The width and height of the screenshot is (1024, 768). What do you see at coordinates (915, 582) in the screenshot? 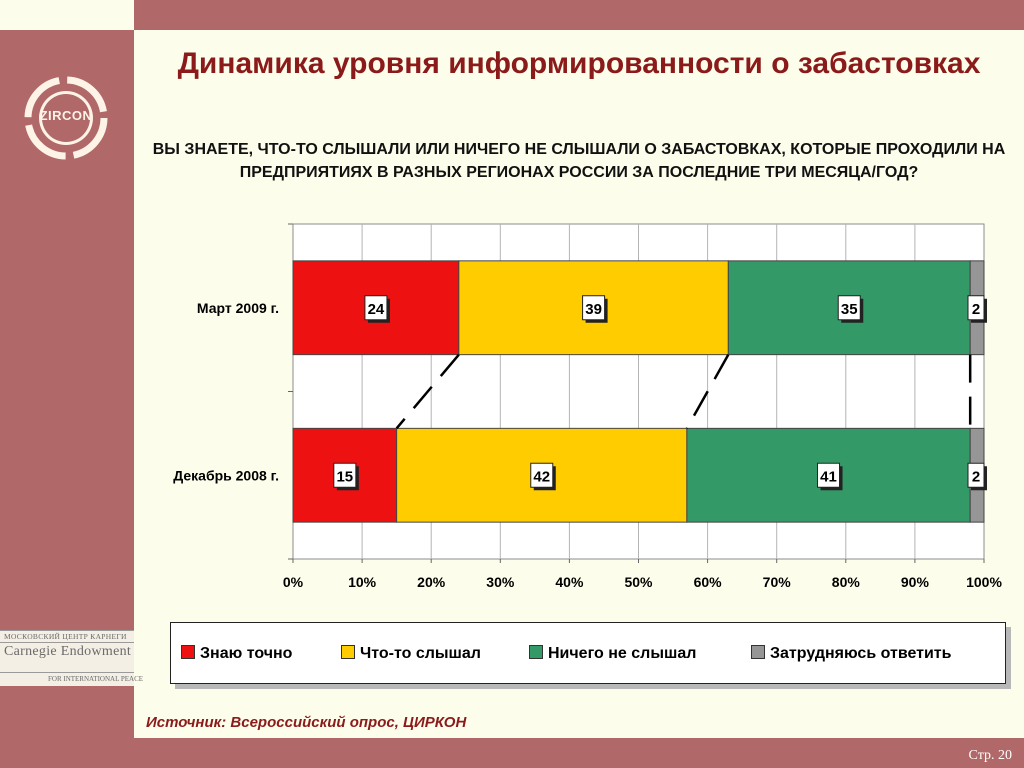
I see `x-tick-label: 90%` at bounding box center [915, 582].